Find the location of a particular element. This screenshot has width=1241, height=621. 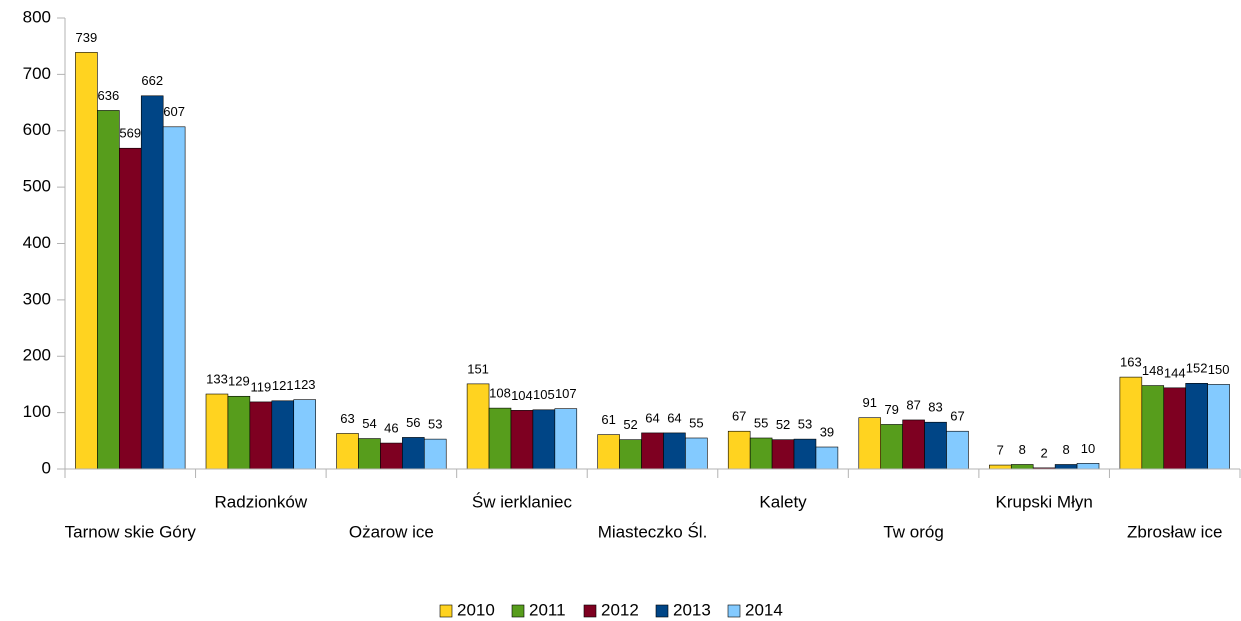

x-tick-label: Kalety is located at coordinates (783, 501).